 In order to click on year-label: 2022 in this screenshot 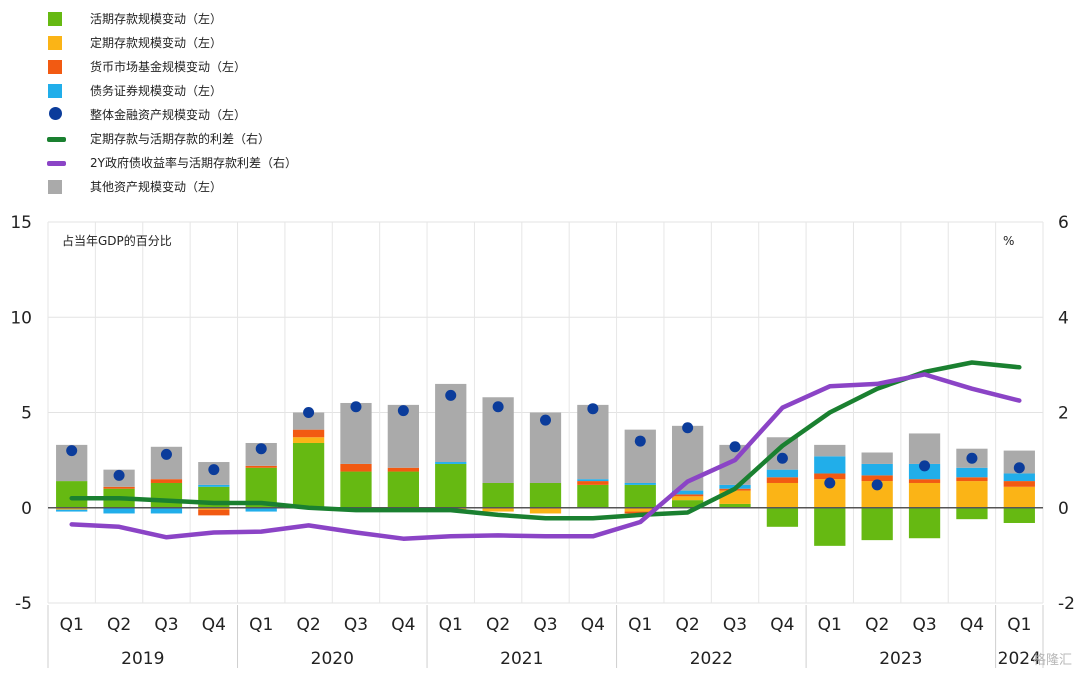, I will do `click(711, 659)`.